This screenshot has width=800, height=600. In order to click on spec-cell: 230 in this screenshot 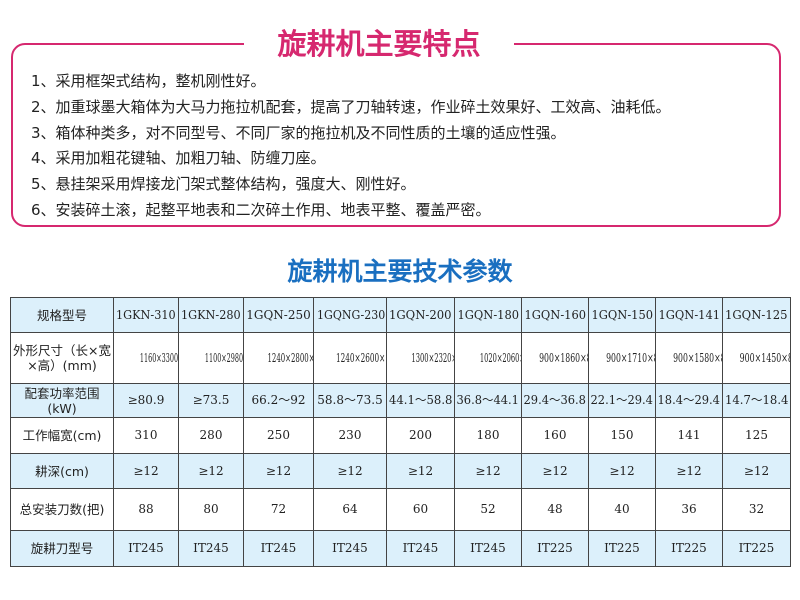, I will do `click(350, 435)`.